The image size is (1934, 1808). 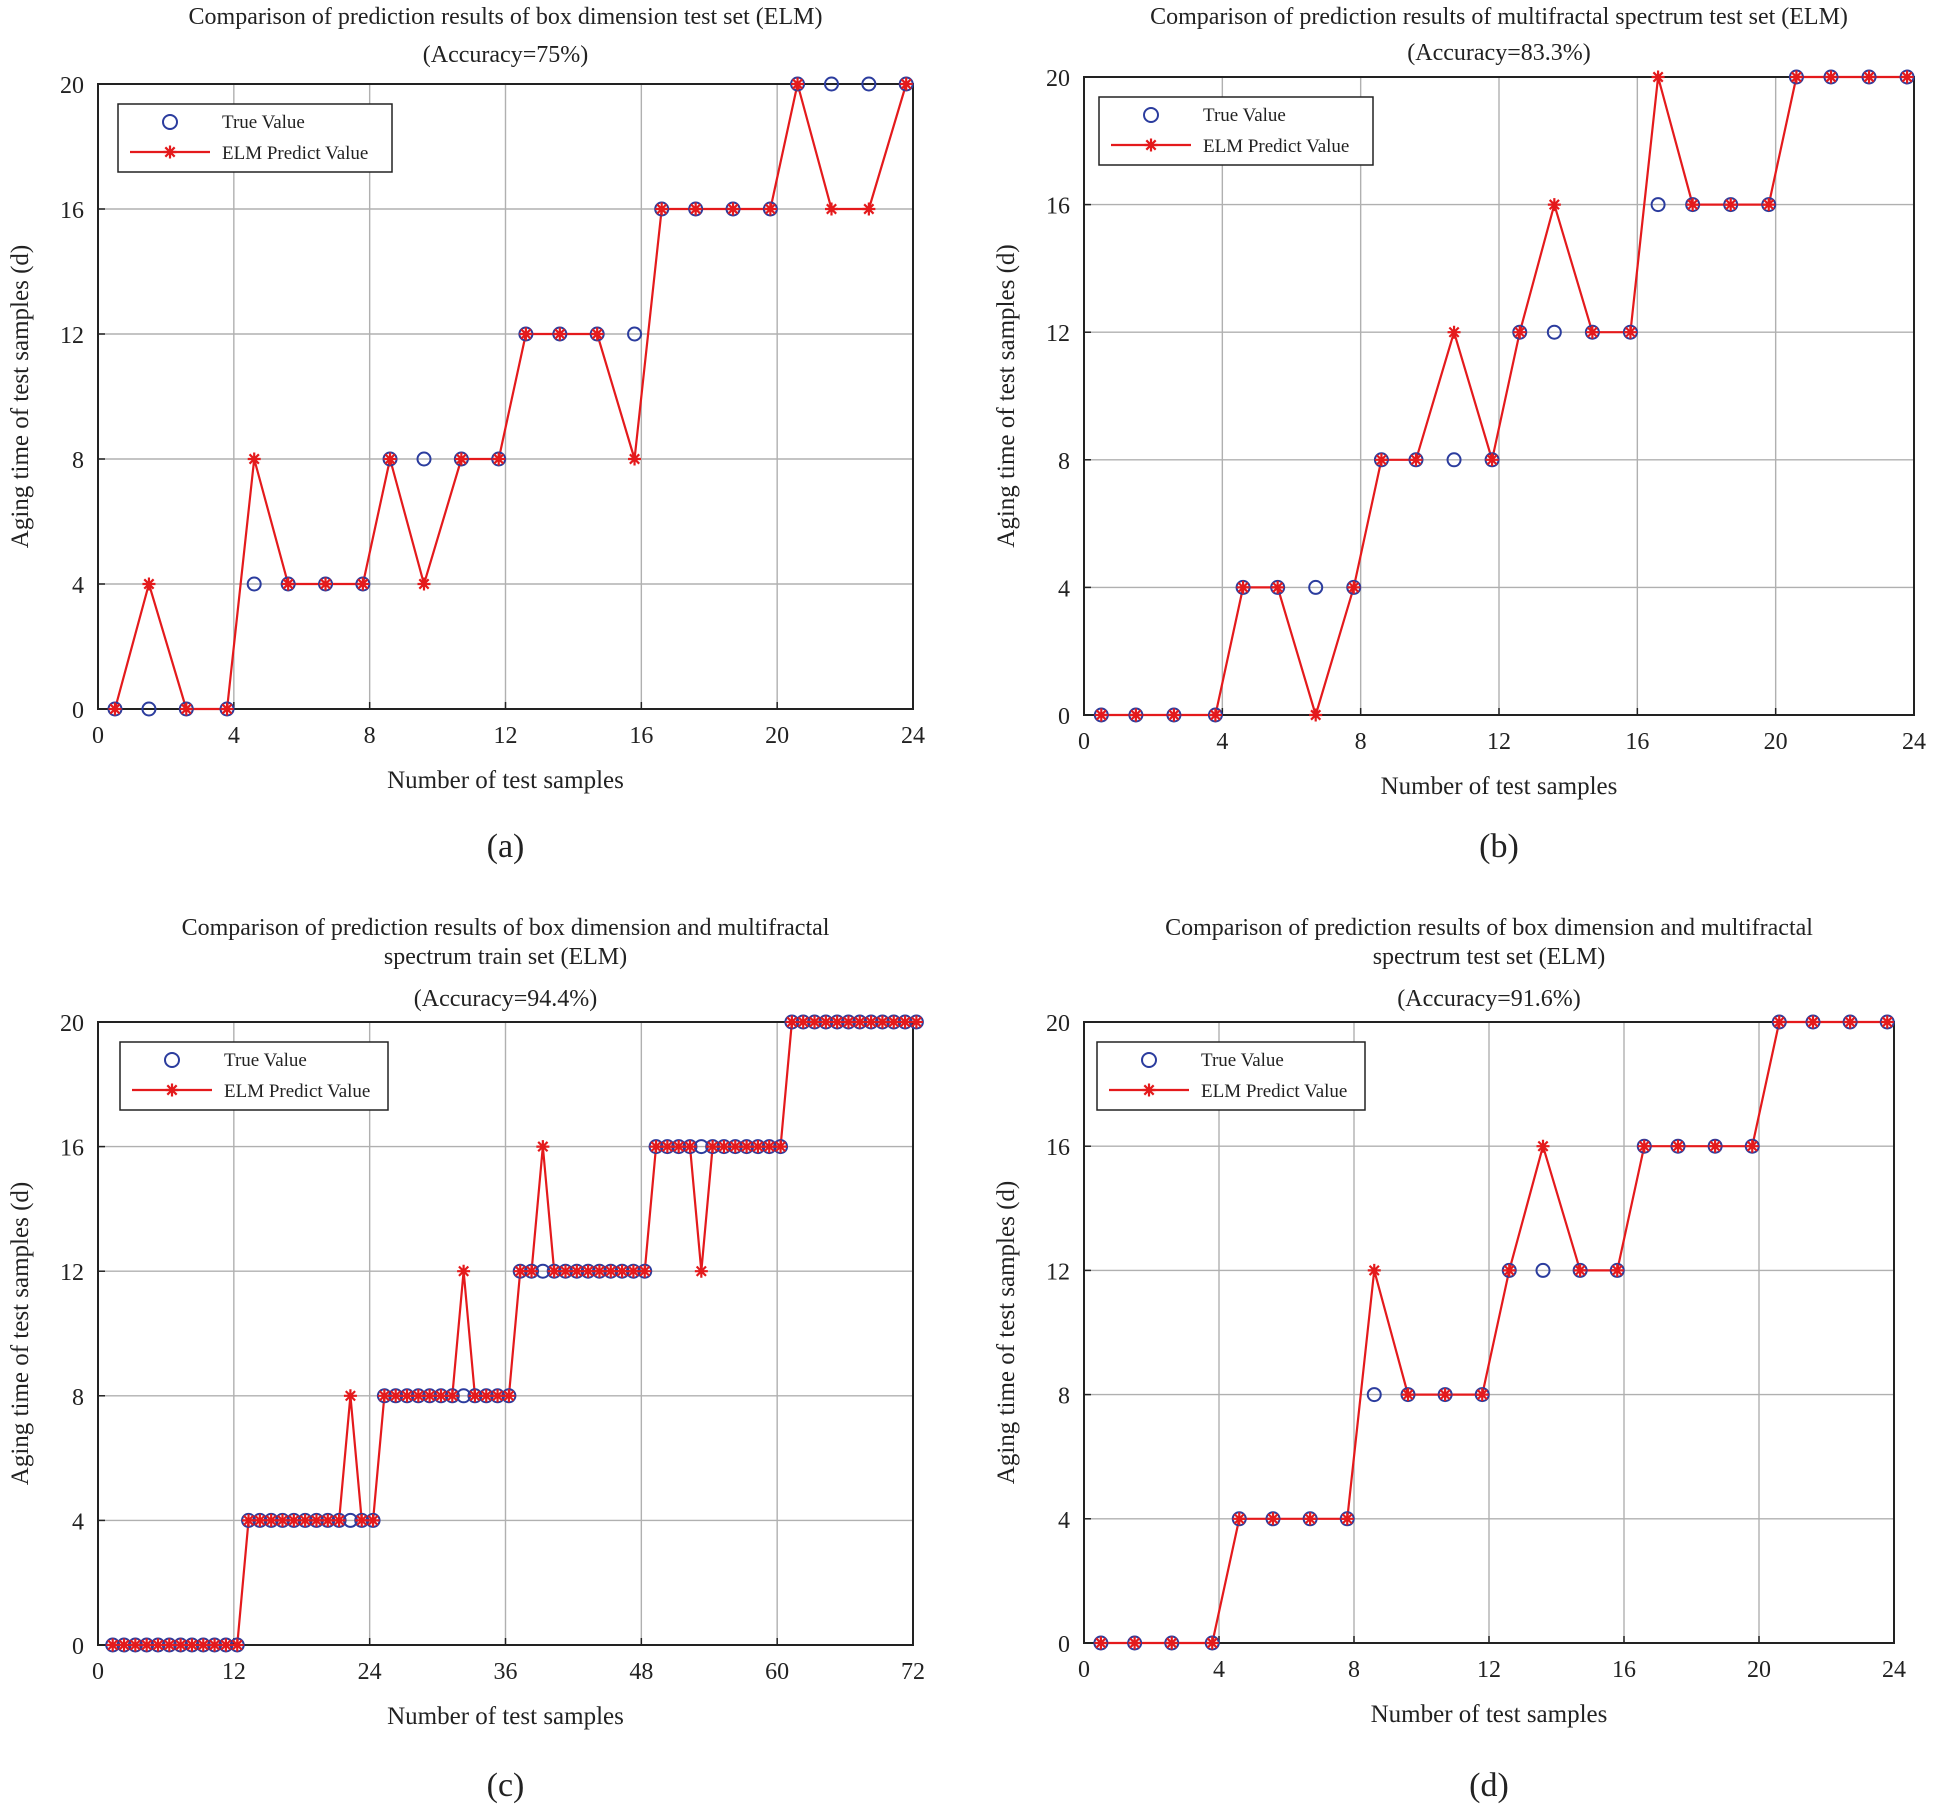 I want to click on chart-title-line: spectrum test set (ELM), so click(x=1489, y=957).